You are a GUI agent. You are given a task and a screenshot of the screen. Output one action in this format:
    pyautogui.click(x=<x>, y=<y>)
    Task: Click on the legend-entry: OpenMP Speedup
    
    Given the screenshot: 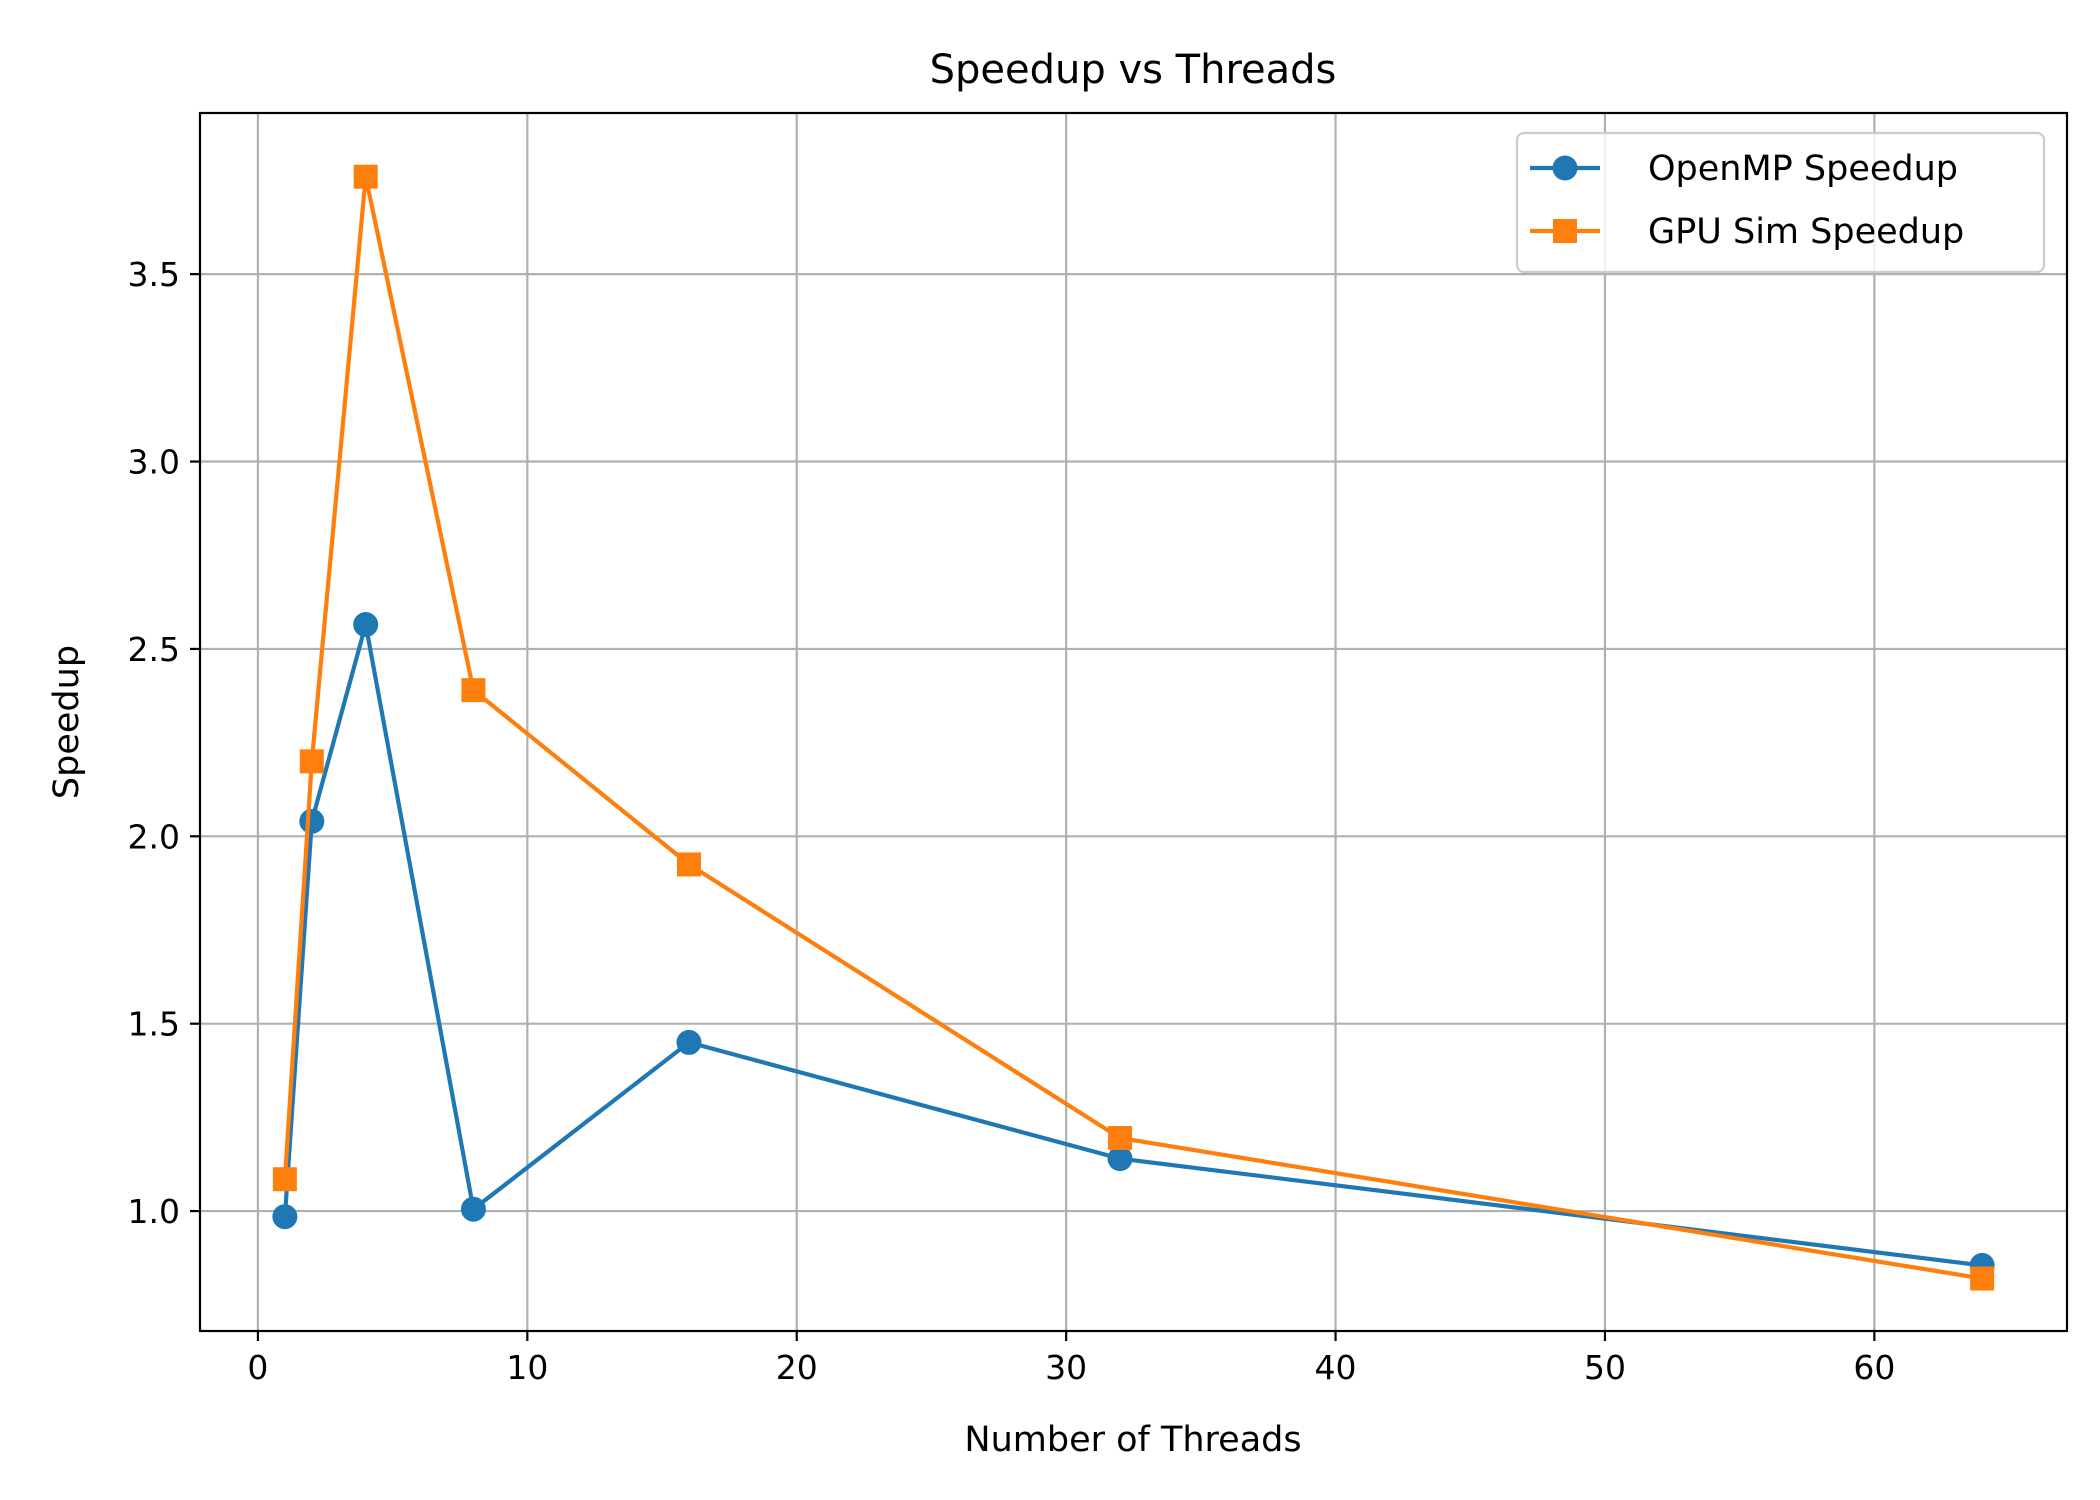 What is the action you would take?
    pyautogui.click(x=1744, y=169)
    